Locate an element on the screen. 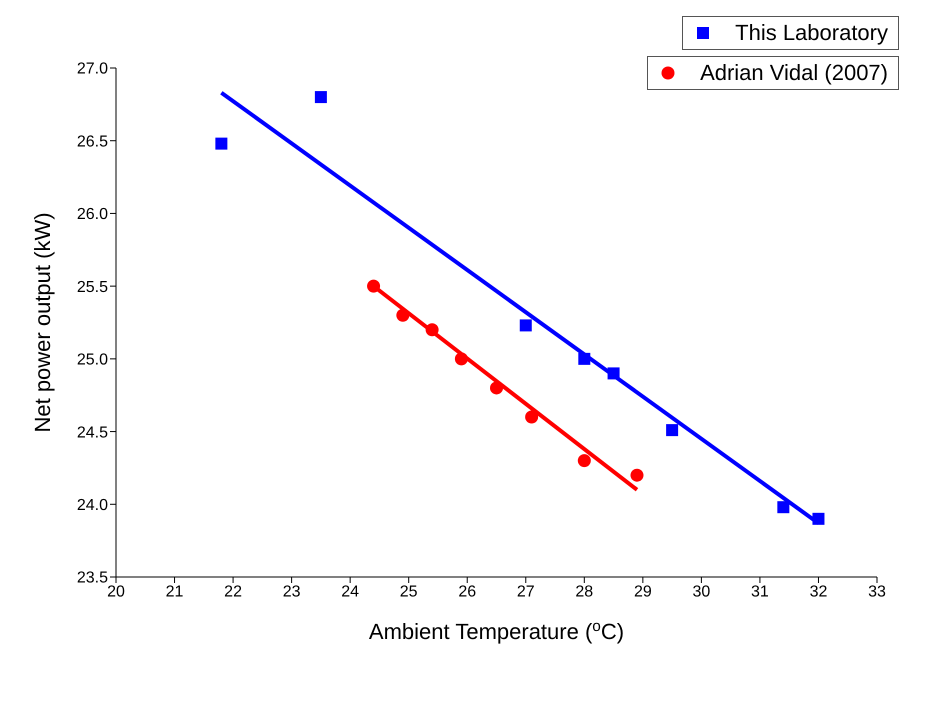  x-axis-title: Ambient Temperature ($^{o}$C) is located at coordinates (496, 631).